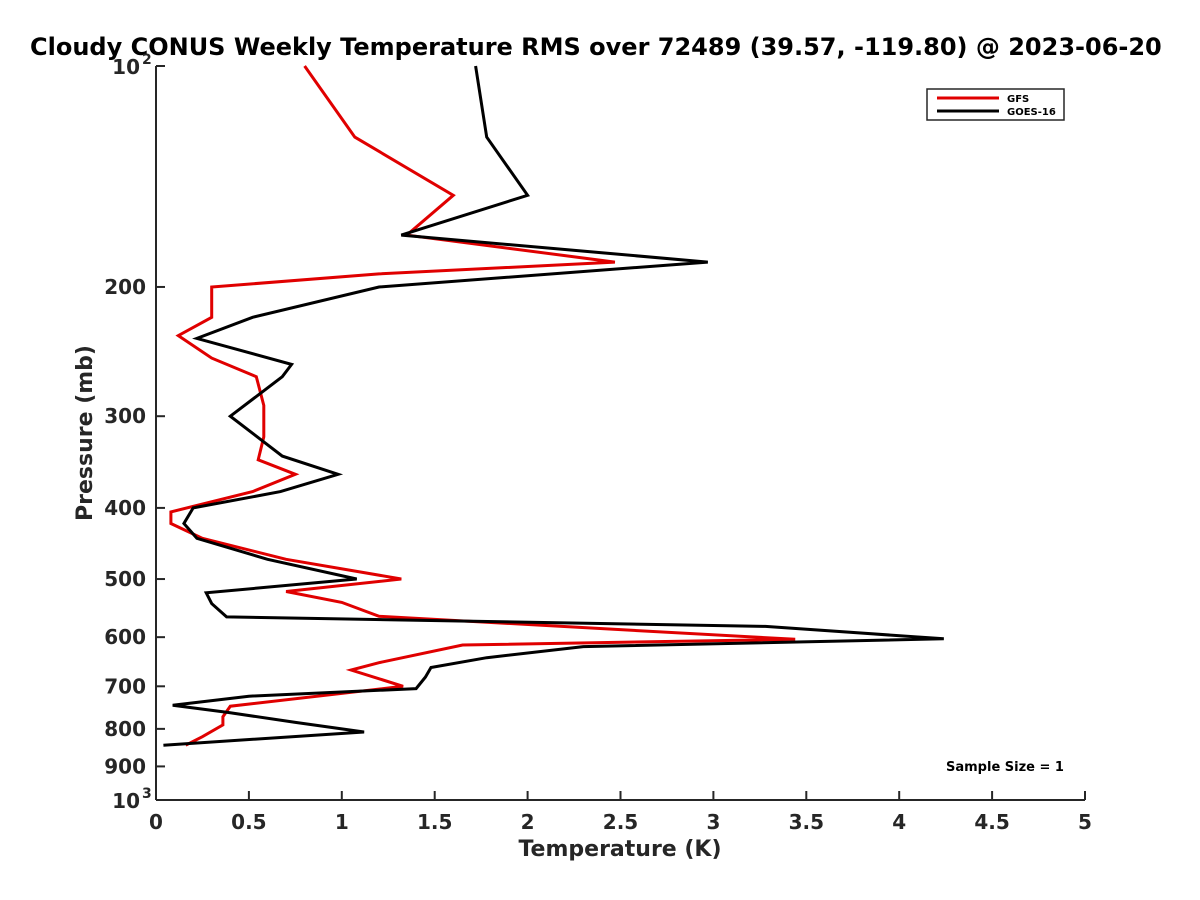  I want to click on x-axis-label: Temperature (K), so click(619, 849).